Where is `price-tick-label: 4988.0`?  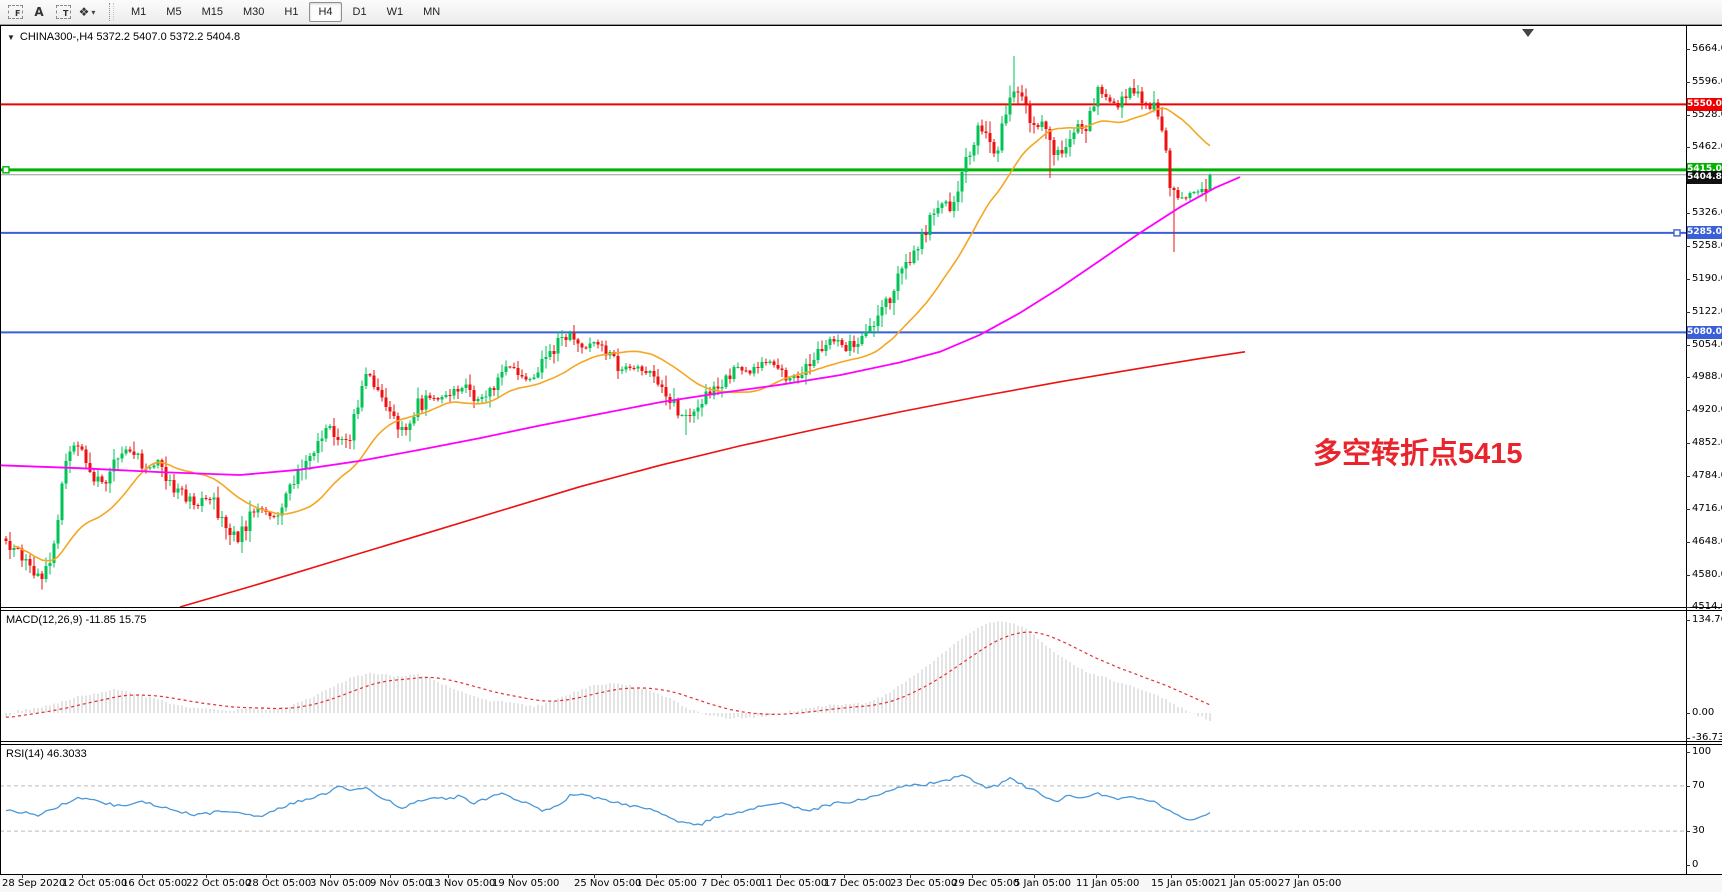 price-tick-label: 4988.0 is located at coordinates (1707, 376).